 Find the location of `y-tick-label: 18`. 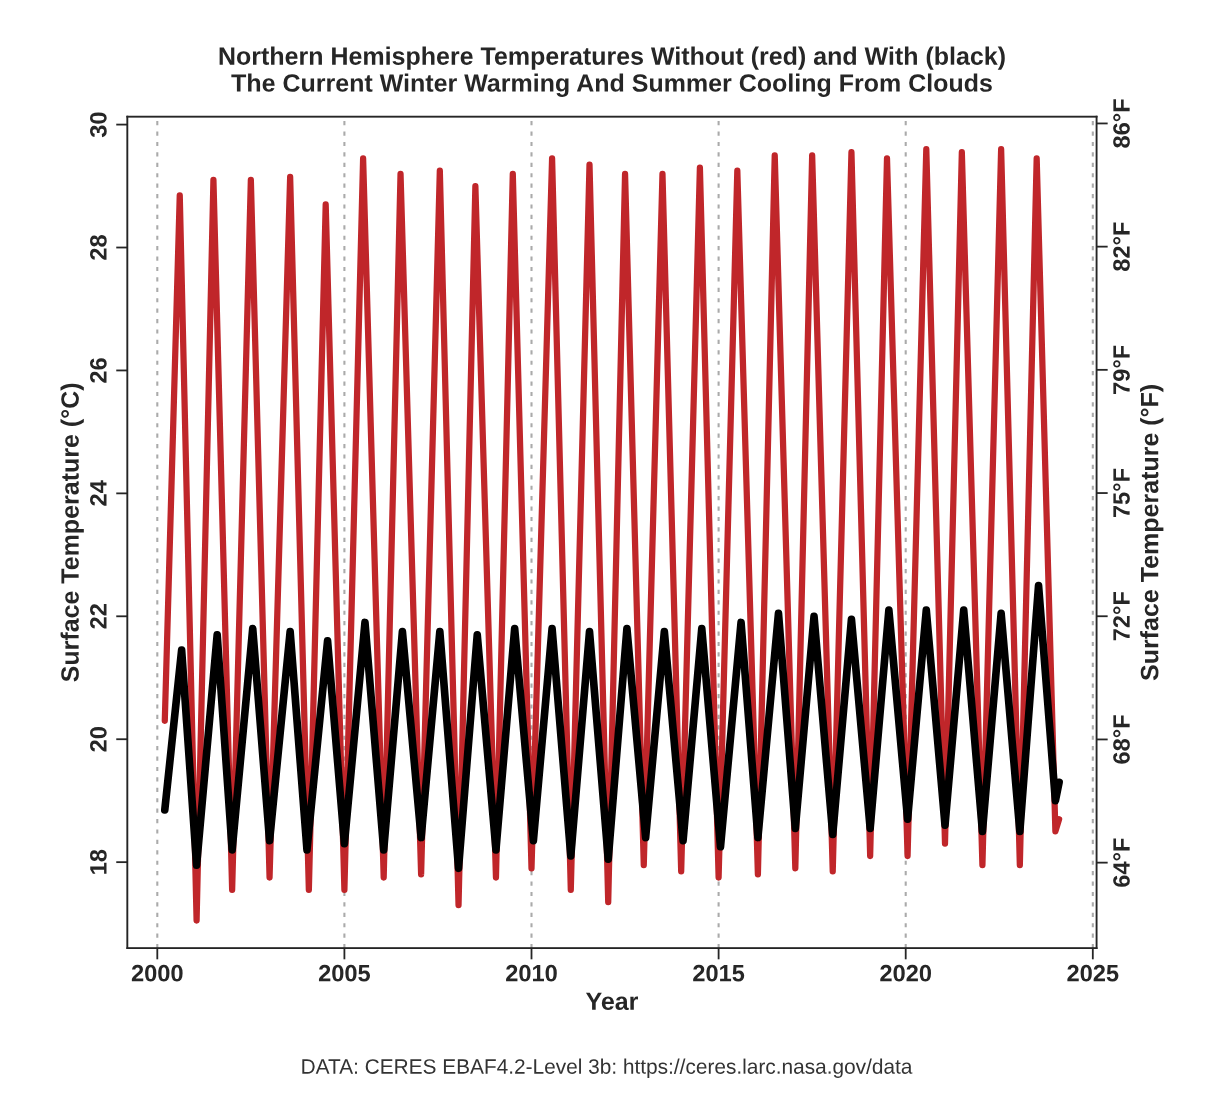

y-tick-label: 18 is located at coordinates (98, 861).